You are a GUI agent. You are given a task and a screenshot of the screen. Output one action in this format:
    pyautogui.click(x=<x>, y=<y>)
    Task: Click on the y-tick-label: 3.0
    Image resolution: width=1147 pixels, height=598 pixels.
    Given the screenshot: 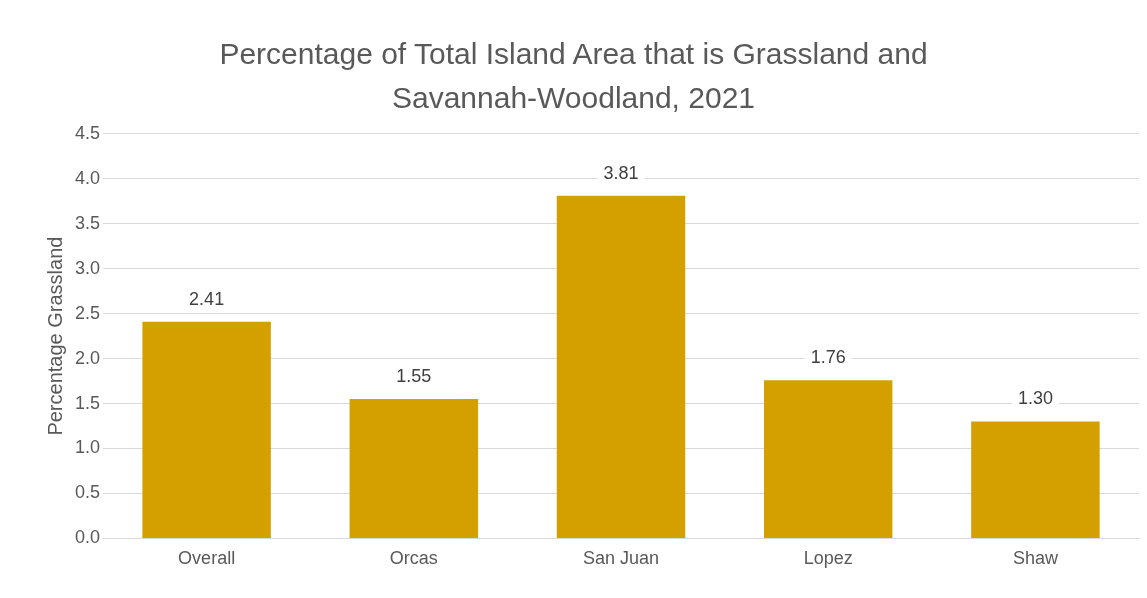 What is the action you would take?
    pyautogui.click(x=87, y=267)
    